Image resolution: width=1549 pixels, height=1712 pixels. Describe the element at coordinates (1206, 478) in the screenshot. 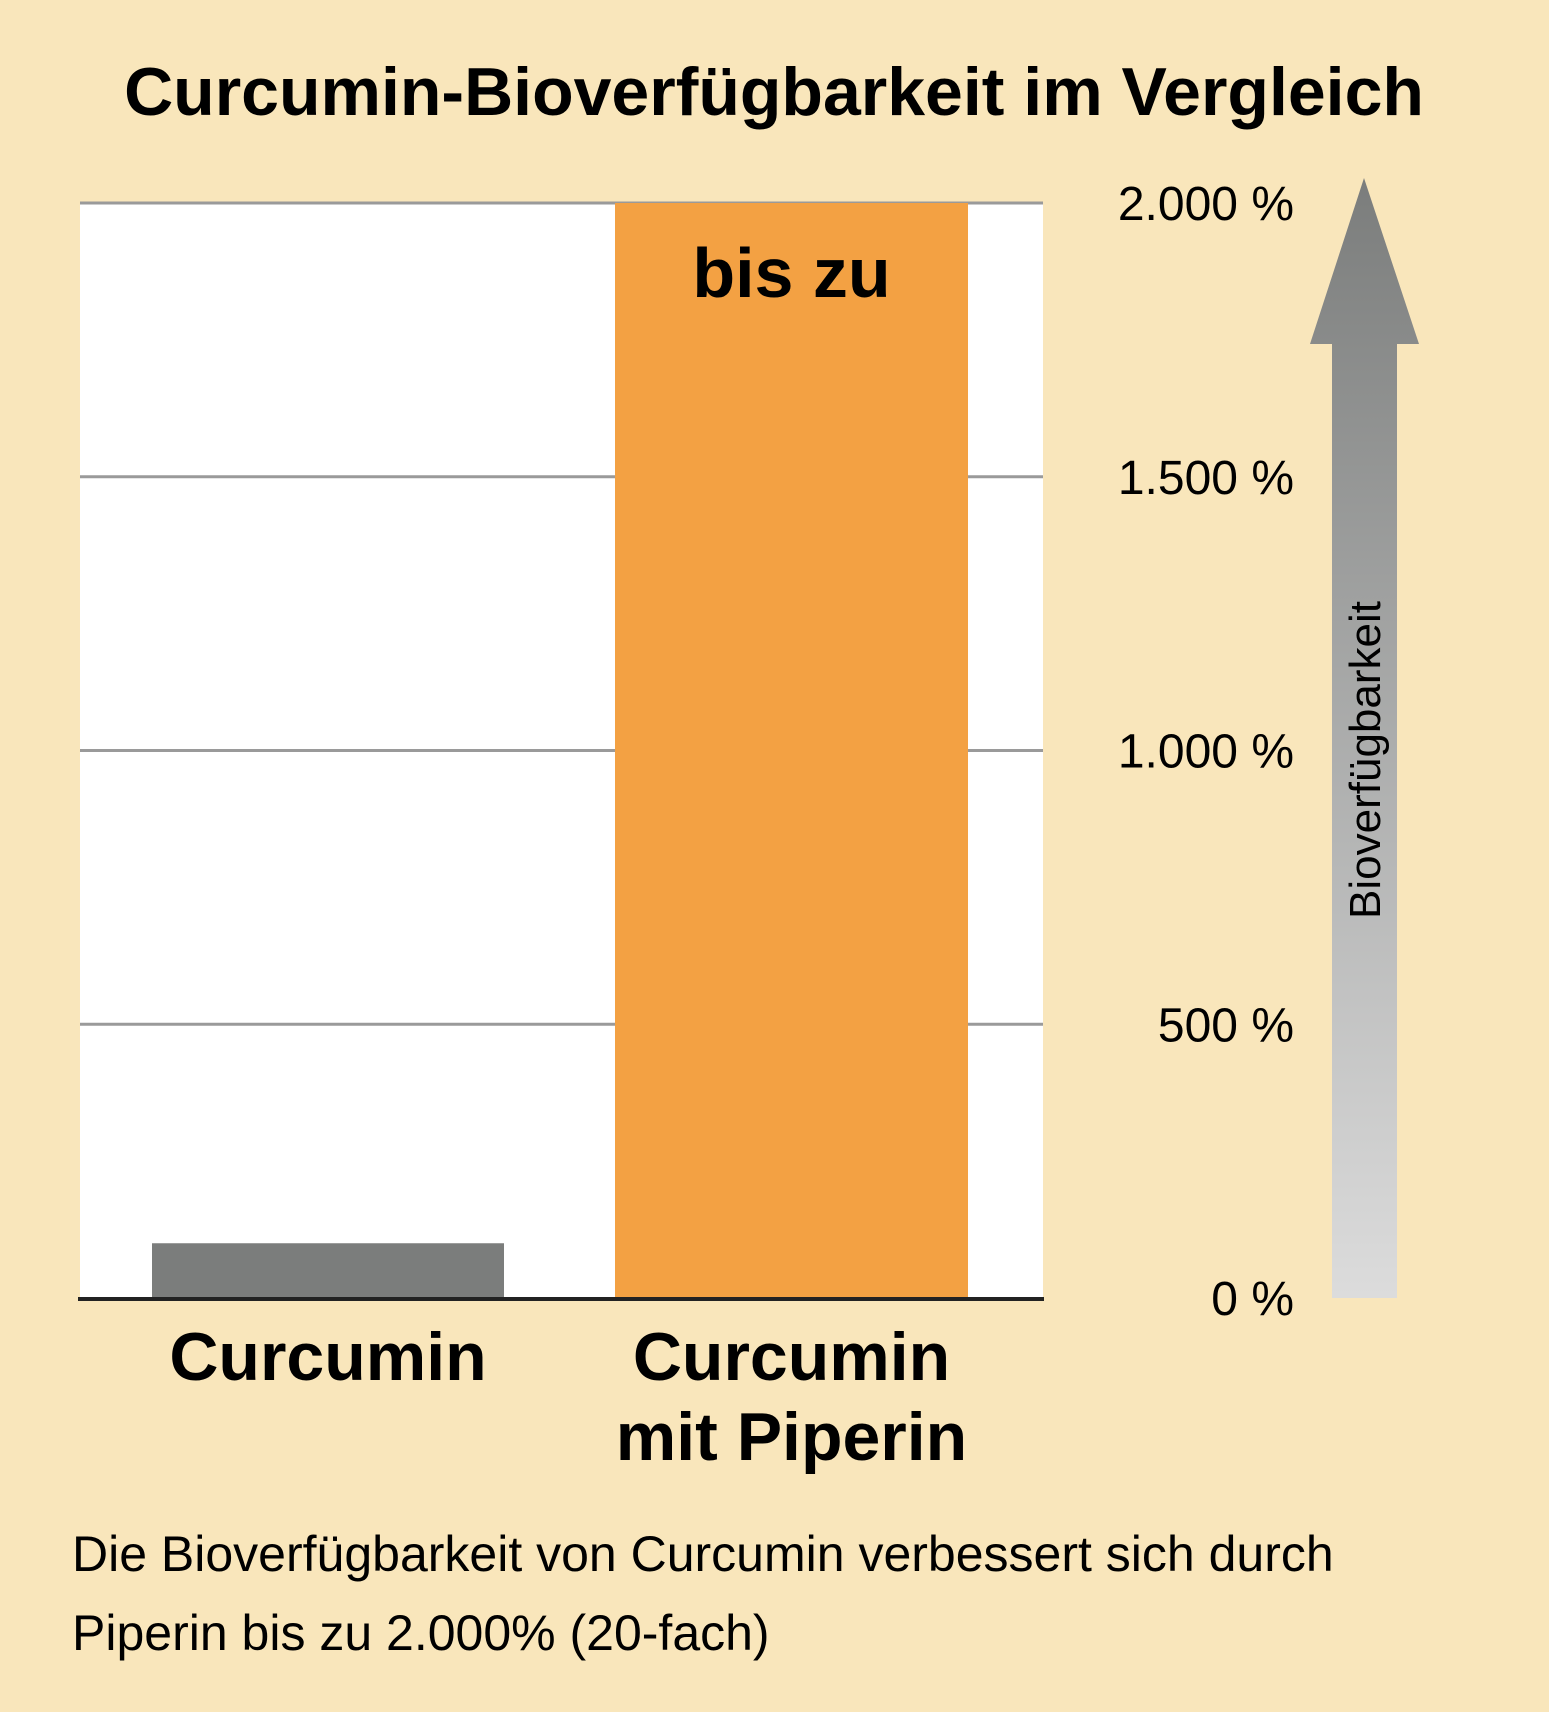

I see `y-tick-label: 1.500 %` at that location.